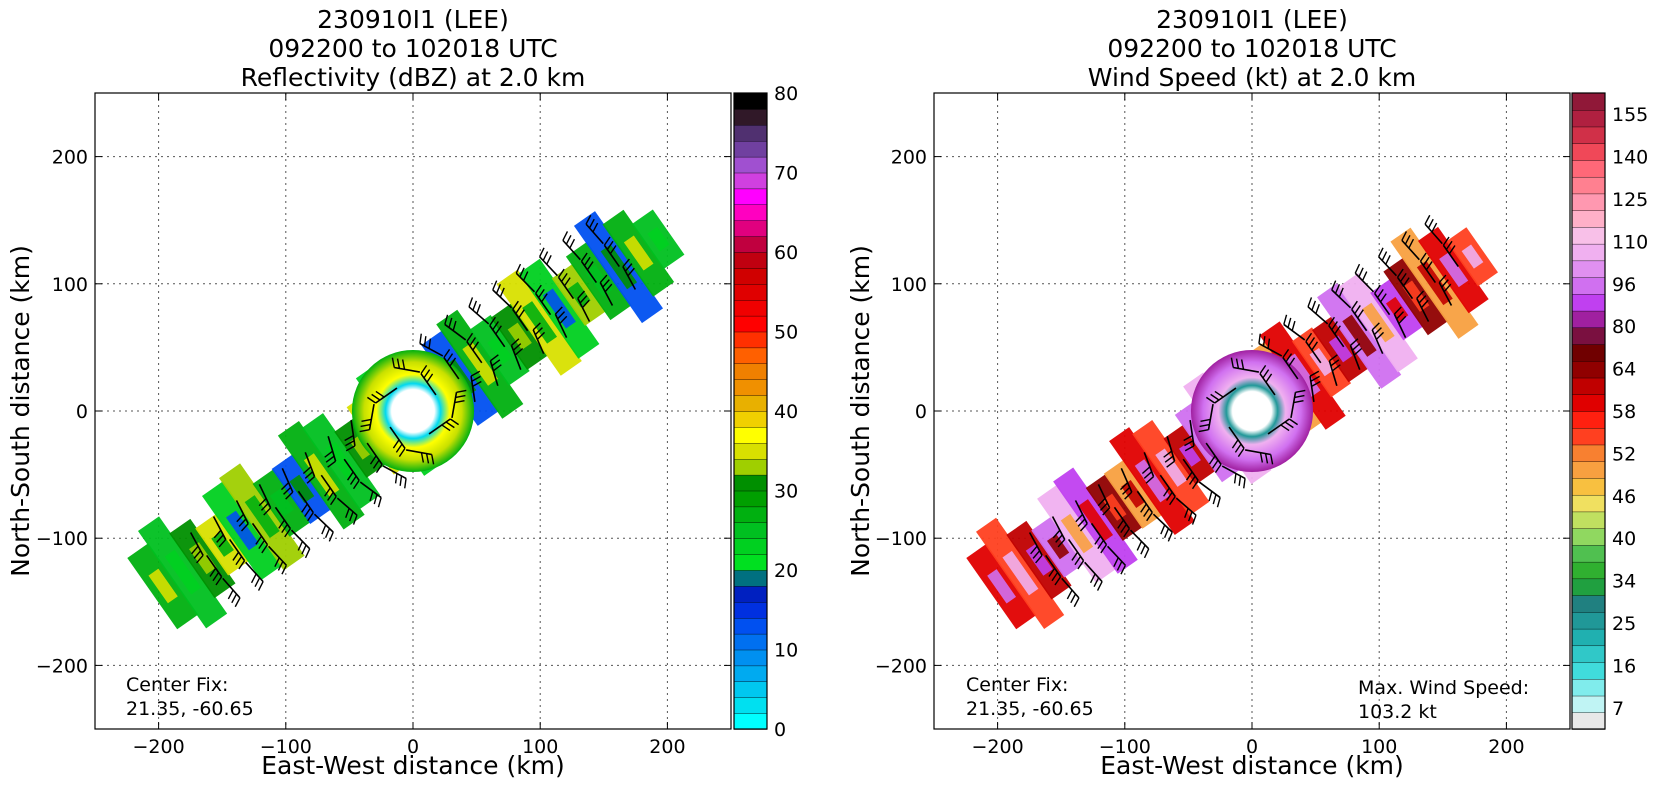  What do you see at coordinates (1252, 77) in the screenshot?
I see `wind-title-line-3: Wind Speed (kt) at 2.0 km` at bounding box center [1252, 77].